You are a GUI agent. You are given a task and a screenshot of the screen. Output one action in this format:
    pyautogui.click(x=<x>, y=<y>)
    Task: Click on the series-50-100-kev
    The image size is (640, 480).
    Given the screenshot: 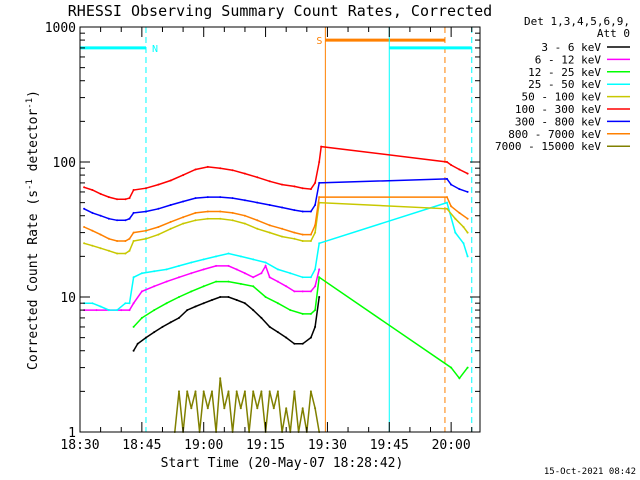 What is the action you would take?
    pyautogui.click(x=276, y=228)
    